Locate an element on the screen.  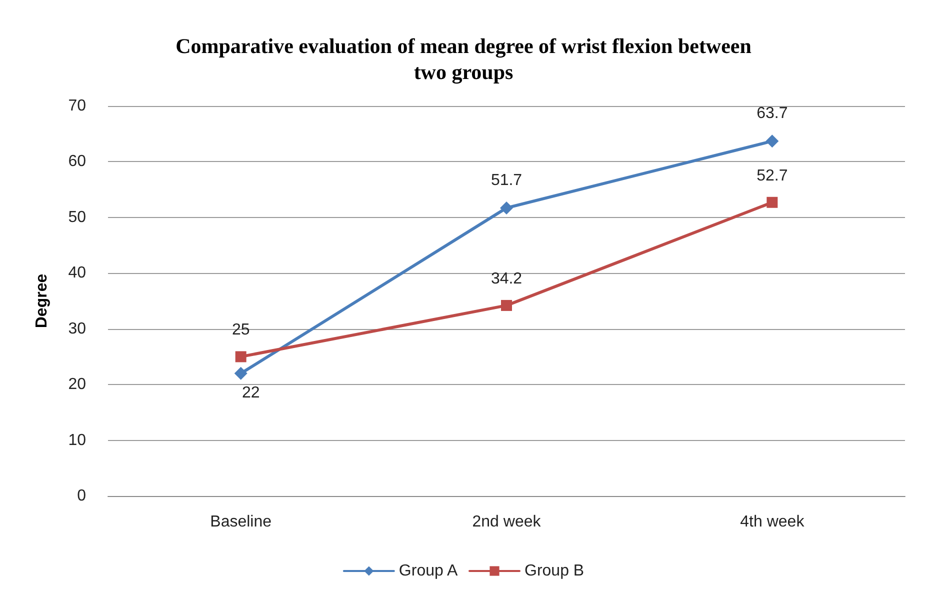
data-label: 63.7 is located at coordinates (772, 113).